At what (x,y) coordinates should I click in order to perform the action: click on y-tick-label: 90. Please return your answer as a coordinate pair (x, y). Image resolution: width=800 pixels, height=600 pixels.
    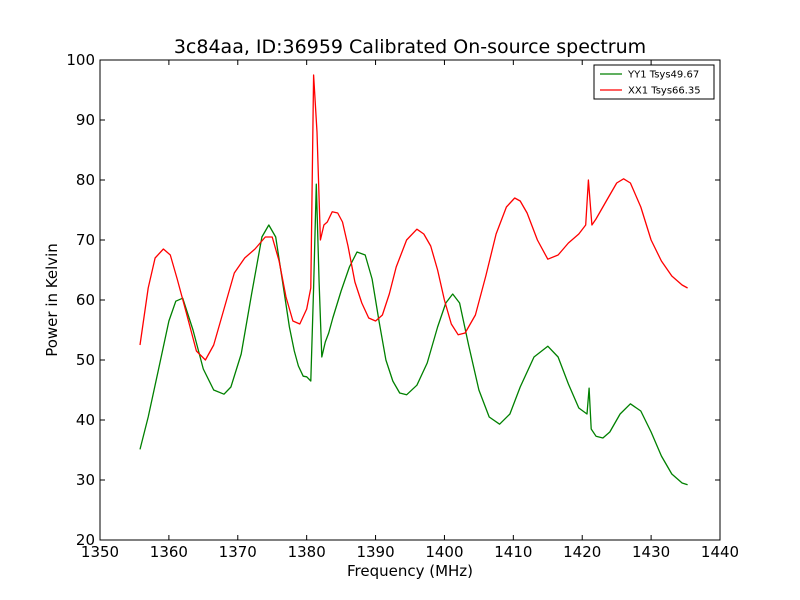
    Looking at the image, I should click on (85, 120).